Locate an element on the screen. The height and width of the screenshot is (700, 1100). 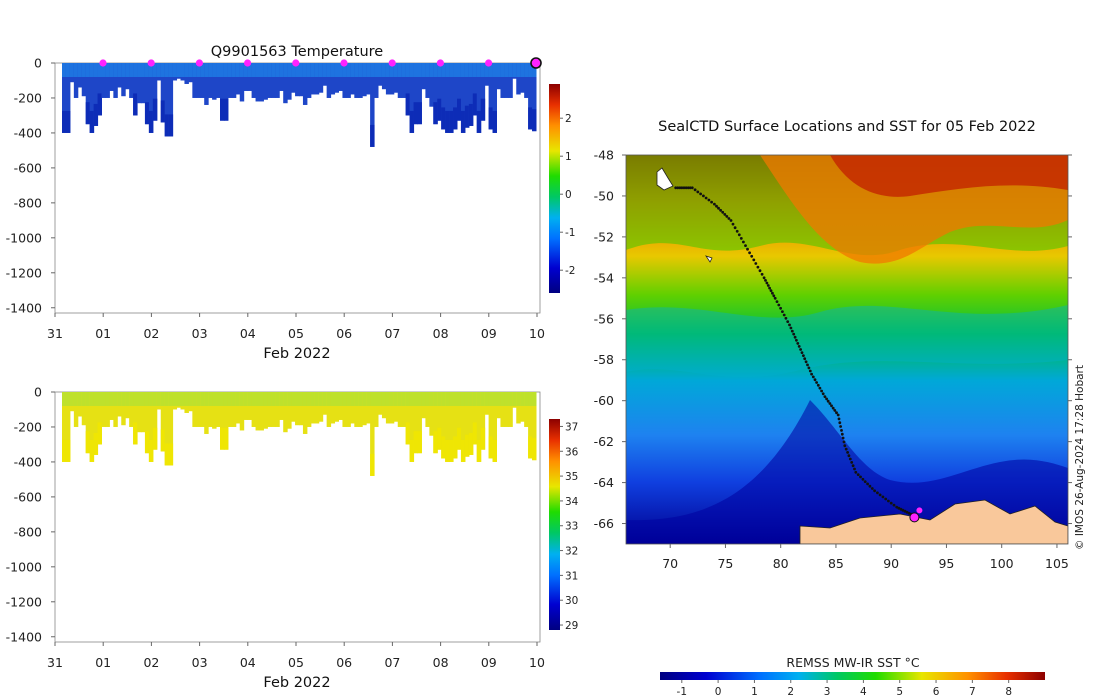
colorbar-tick-label: 30 is located at coordinates (571, 601).